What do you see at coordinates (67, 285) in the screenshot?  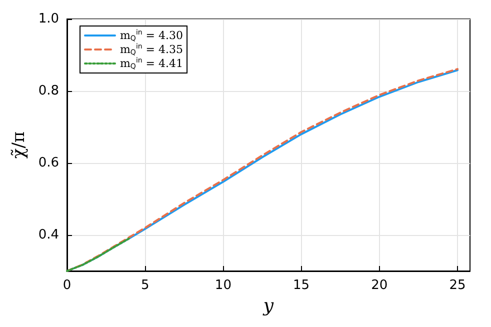 I see `x-tick-label: 0` at bounding box center [67, 285].